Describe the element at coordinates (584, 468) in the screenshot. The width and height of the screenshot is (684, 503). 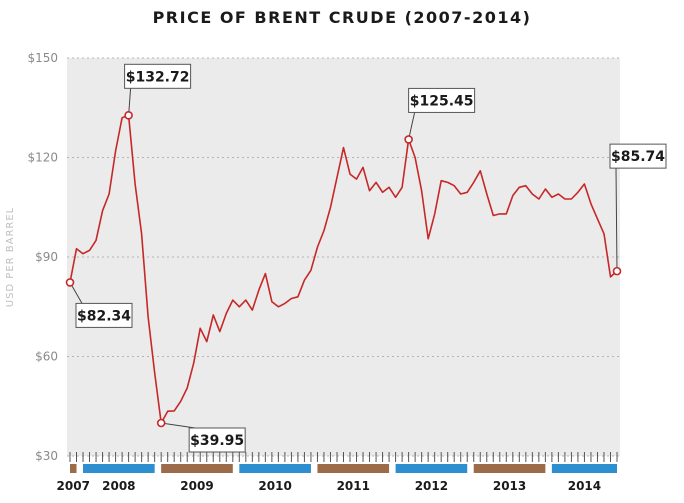
I see `year-band-2014` at that location.